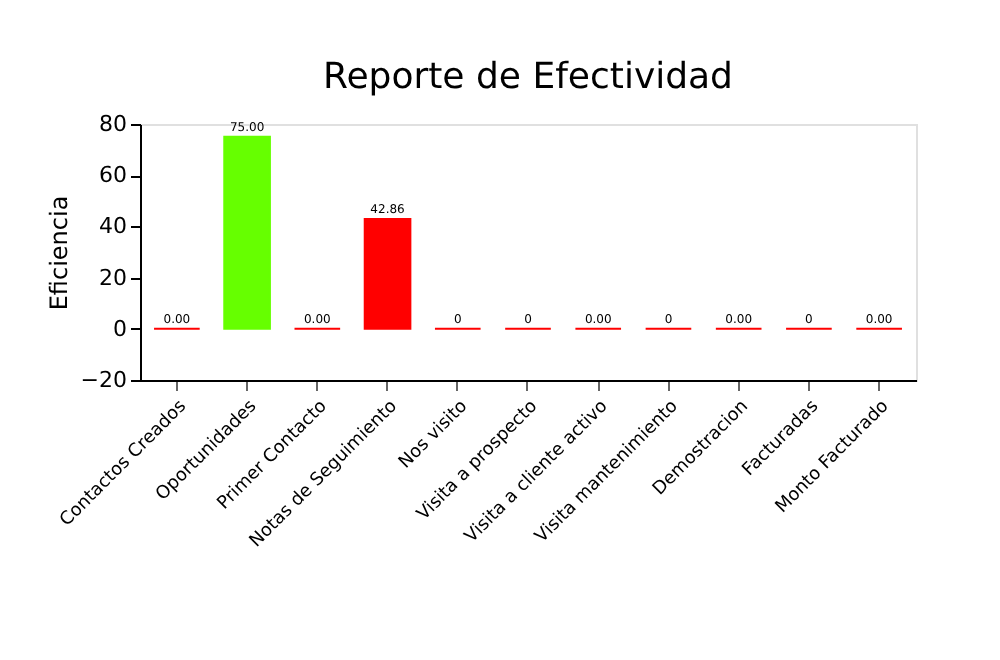  Describe the element at coordinates (120, 328) in the screenshot. I see `y-tick-label: 0` at that location.